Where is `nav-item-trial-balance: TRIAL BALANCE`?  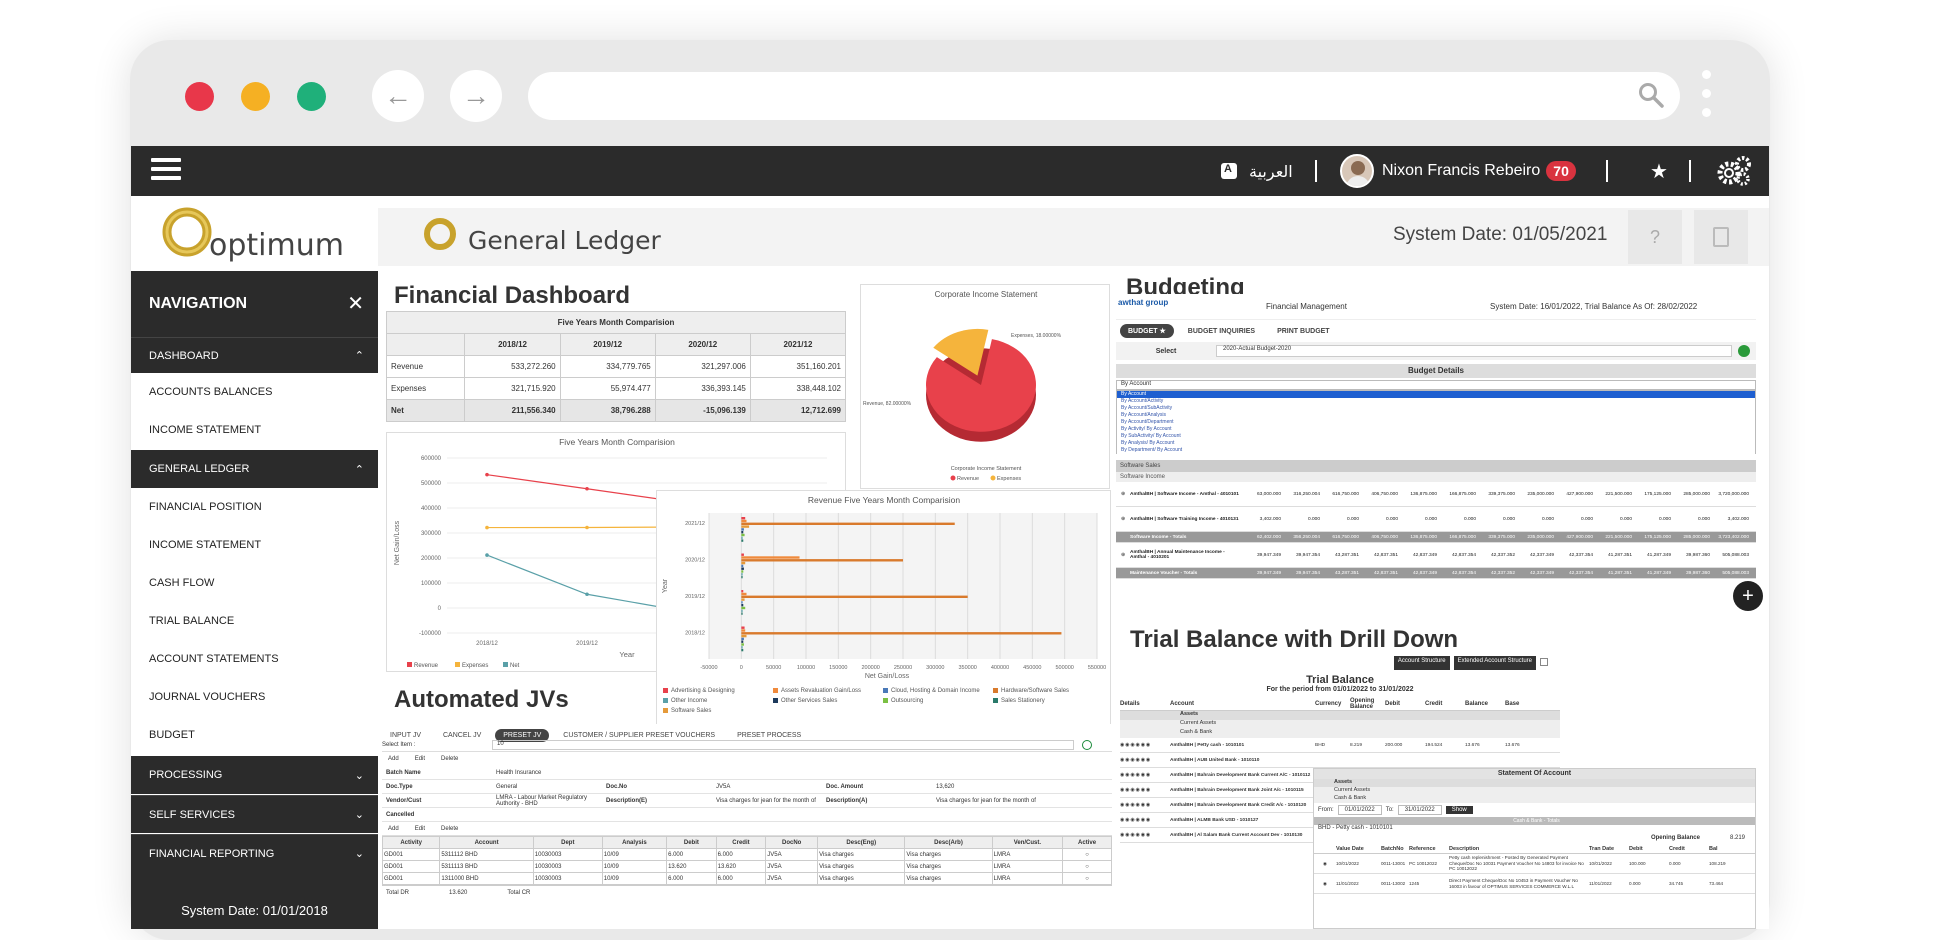
nav-item-trial-balance: TRIAL BALANCE is located at coordinates (254, 621).